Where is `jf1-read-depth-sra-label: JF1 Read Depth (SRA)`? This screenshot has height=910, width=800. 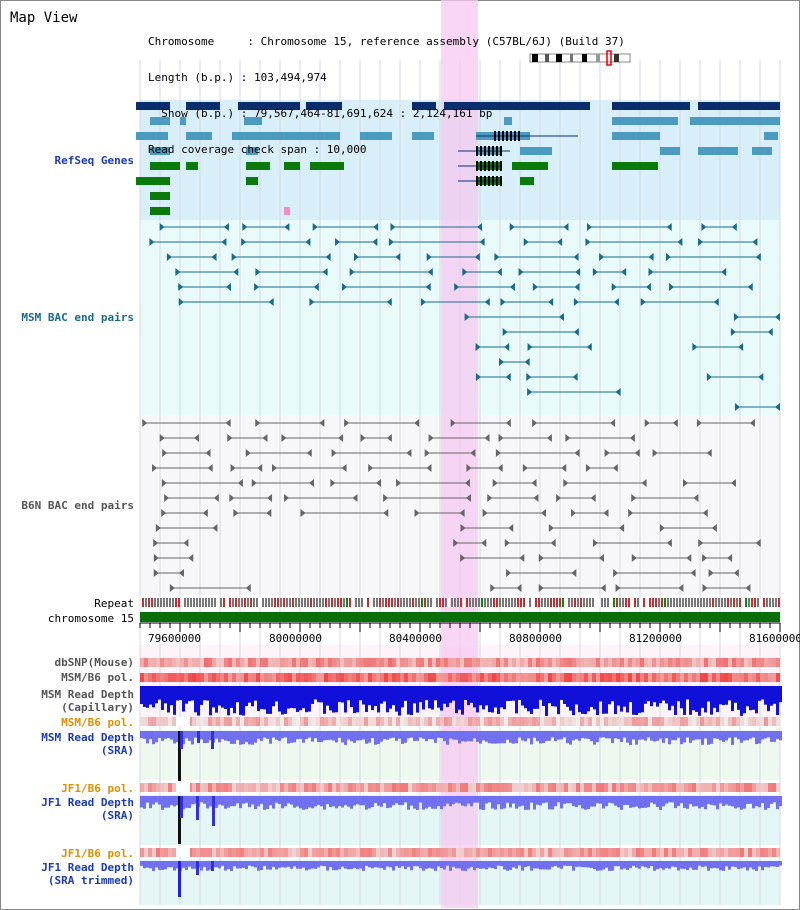 jf1-read-depth-sra-label: JF1 Read Depth (SRA) is located at coordinates (87, 809).